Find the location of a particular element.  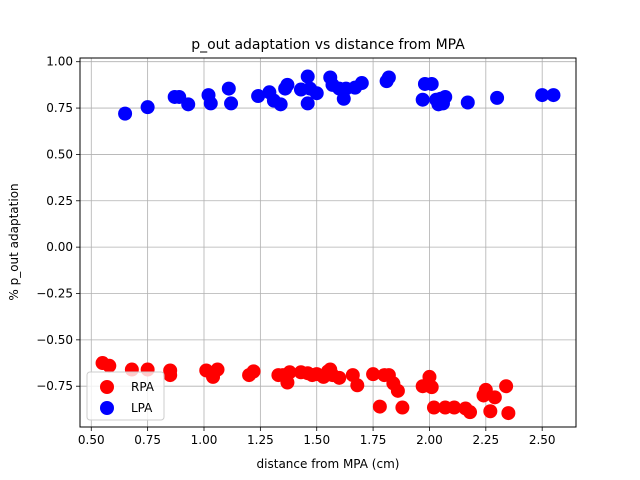

x-axis-ticks: 0.50 0.75 1.00 1.25 1.50 1.75 2.00 2.25 2.50 is located at coordinates (317, 437).